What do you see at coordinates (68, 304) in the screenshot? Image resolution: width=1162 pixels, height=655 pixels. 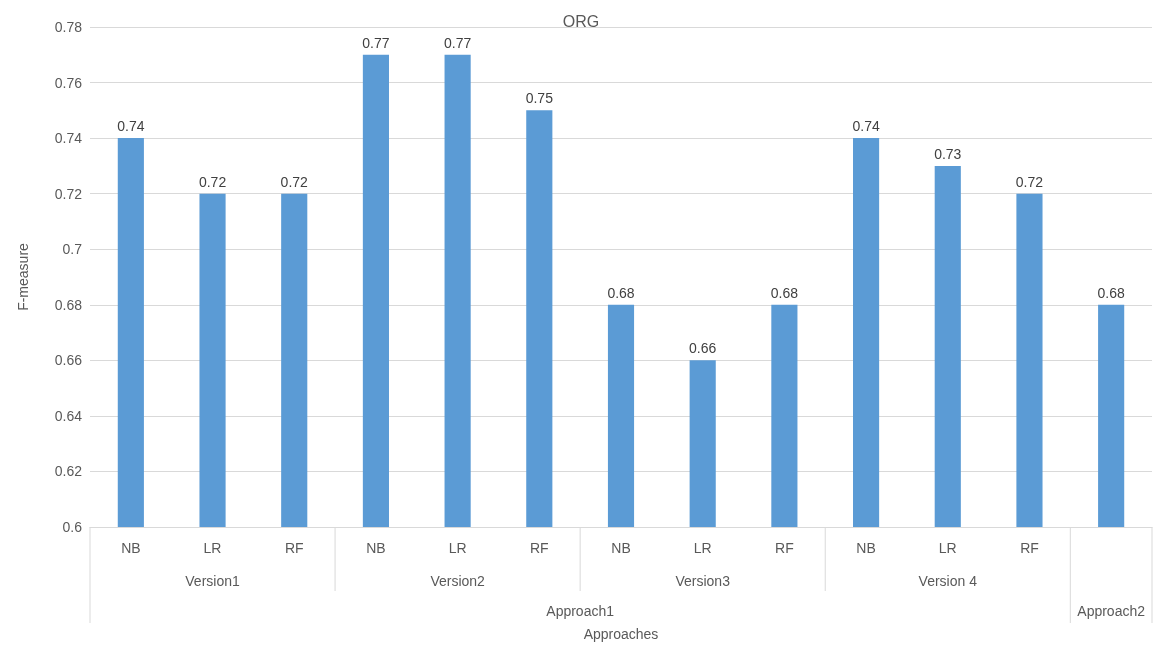 I see `y-tick-label: 0.68` at bounding box center [68, 304].